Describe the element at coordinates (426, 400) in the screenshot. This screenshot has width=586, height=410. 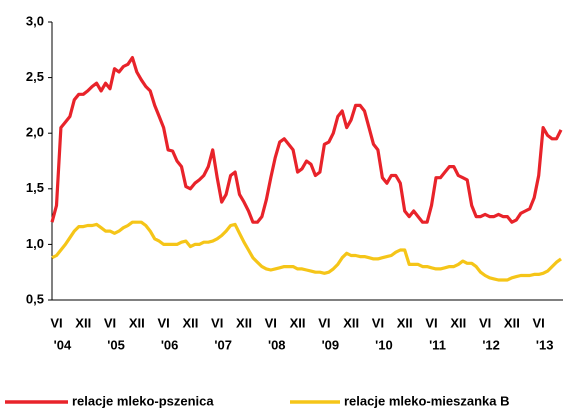
I see `legend-label: relacje mleko-mieszanka B` at that location.